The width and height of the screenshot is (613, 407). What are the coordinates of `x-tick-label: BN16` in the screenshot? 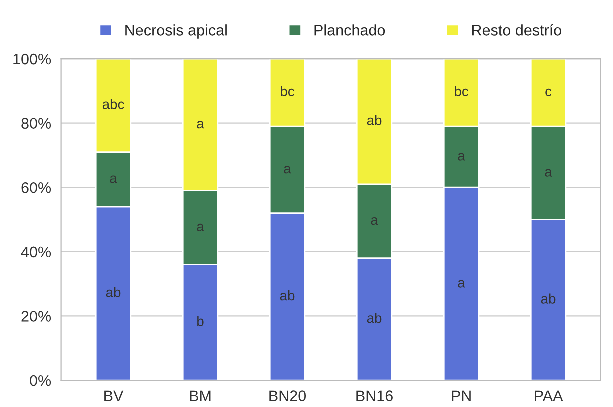 It's located at (374, 396).